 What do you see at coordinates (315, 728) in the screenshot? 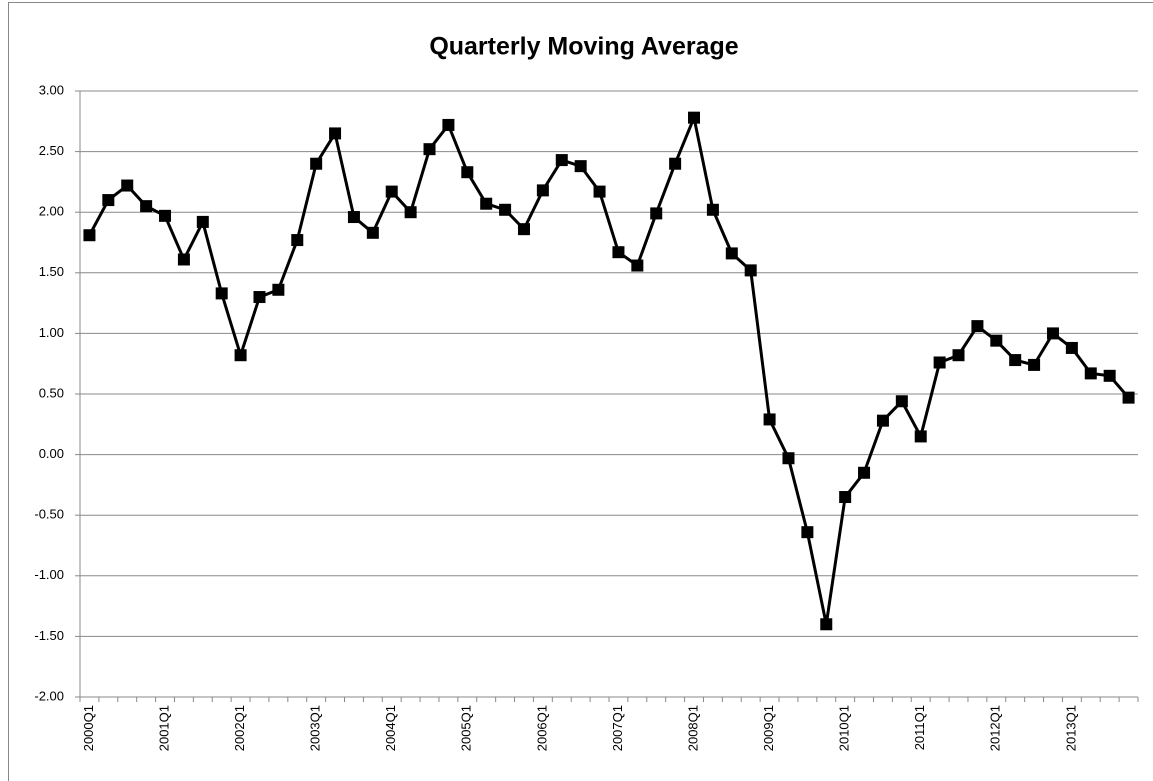
I see `x-tick-label: 2003Q1` at bounding box center [315, 728].